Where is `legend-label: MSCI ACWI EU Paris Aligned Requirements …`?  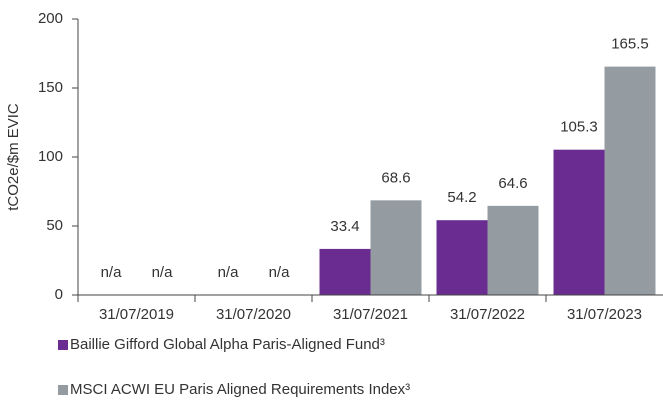
legend-label: MSCI ACWI EU Paris Aligned Requirements … is located at coordinates (240, 389).